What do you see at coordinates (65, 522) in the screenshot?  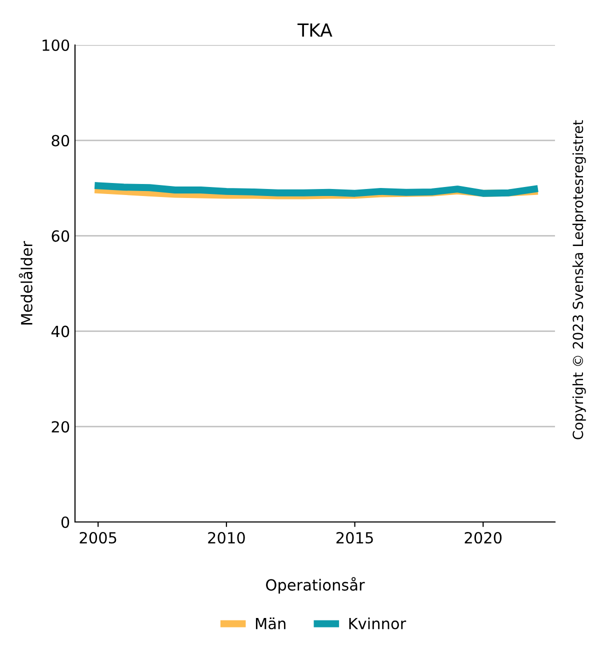 I see `y-tick-label: 0` at bounding box center [65, 522].